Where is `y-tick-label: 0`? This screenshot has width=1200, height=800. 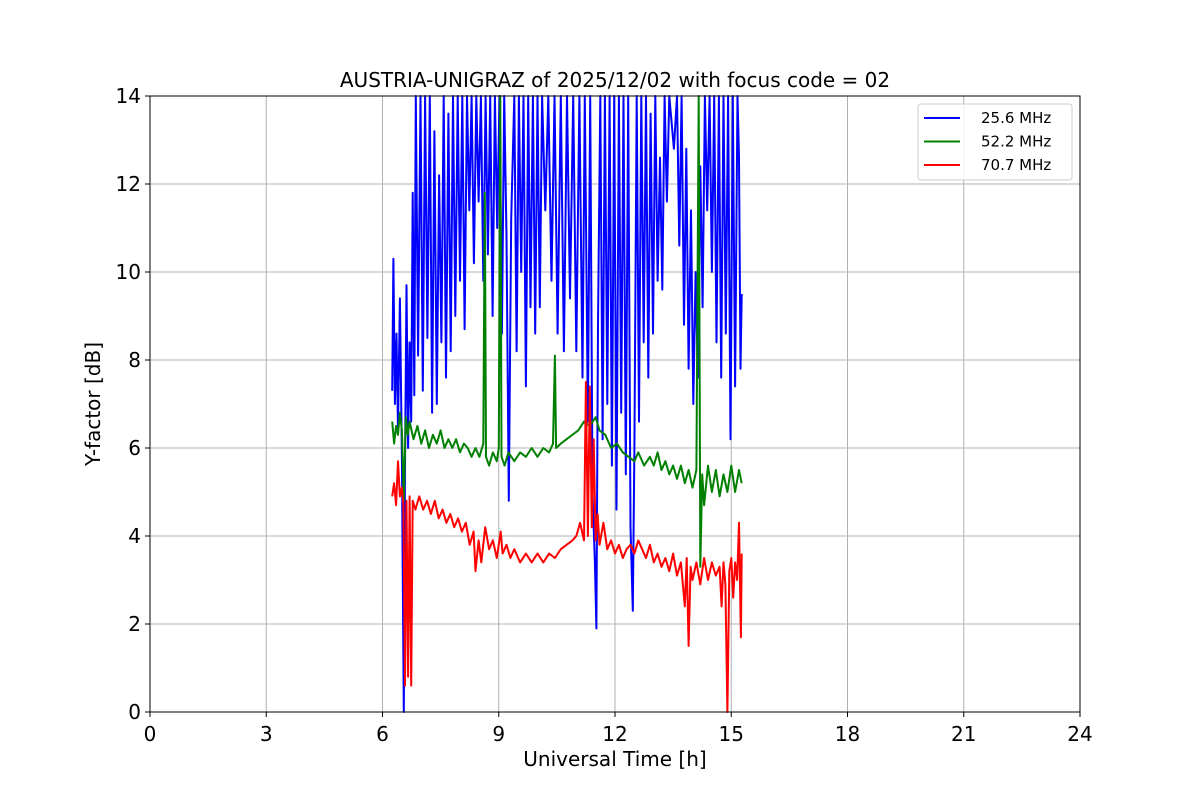
y-tick-label: 0 is located at coordinates (134, 712).